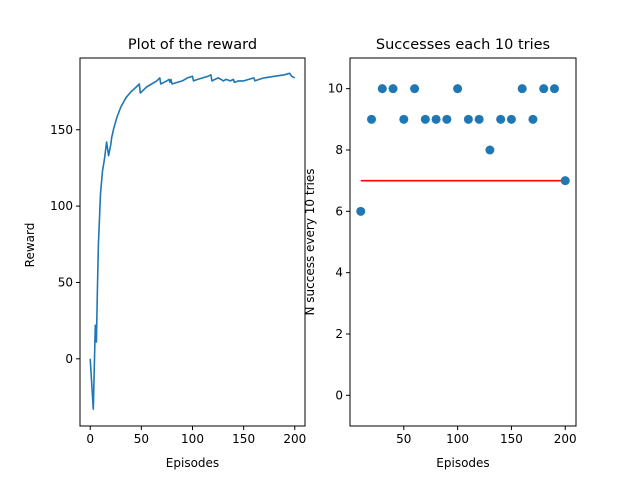 The width and height of the screenshot is (640, 480). Describe the element at coordinates (65, 282) in the screenshot. I see `reward-y-tick-label: 50` at that location.